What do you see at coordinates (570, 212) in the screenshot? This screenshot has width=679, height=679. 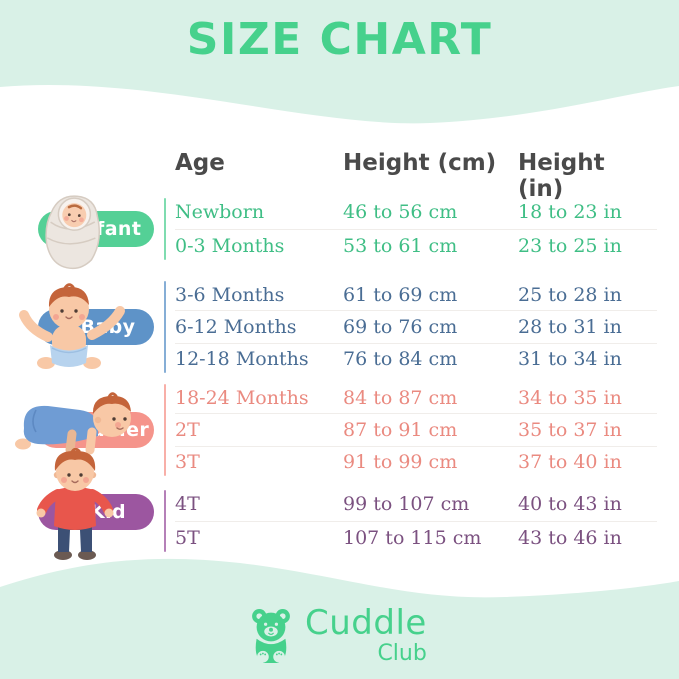 I see `height-in-cell: 18 to 23 in` at bounding box center [570, 212].